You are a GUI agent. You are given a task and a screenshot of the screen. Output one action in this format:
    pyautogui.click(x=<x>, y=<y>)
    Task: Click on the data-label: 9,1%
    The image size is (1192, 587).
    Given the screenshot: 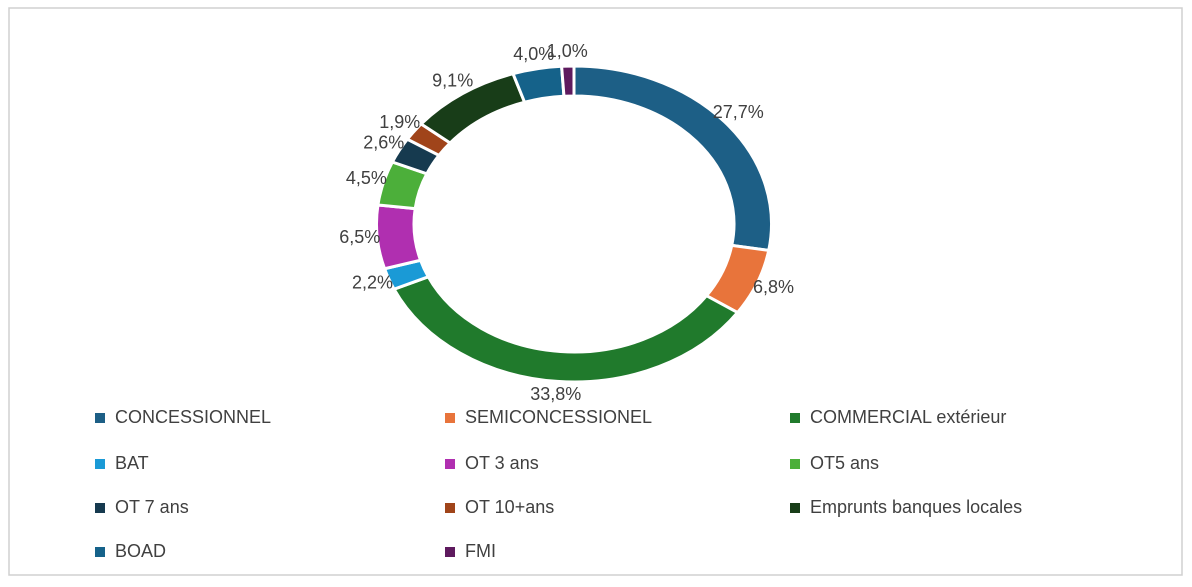 What is the action you would take?
    pyautogui.click(x=452, y=81)
    